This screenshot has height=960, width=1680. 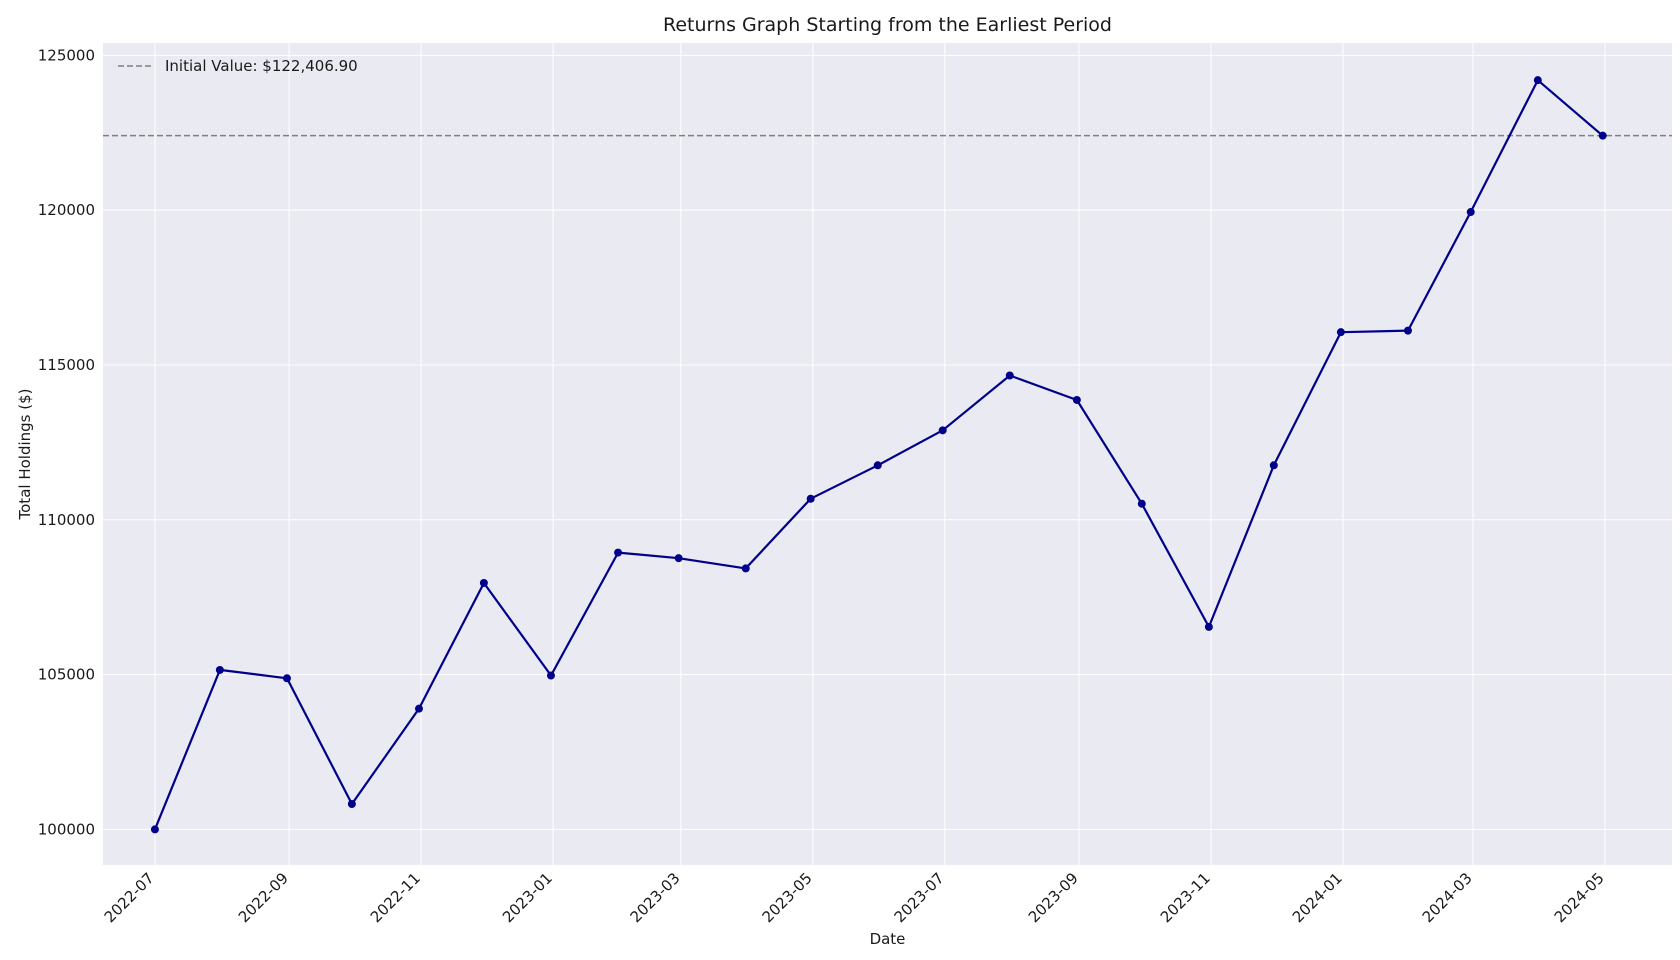 I want to click on x-tick-label: 2022-11, so click(x=395, y=897).